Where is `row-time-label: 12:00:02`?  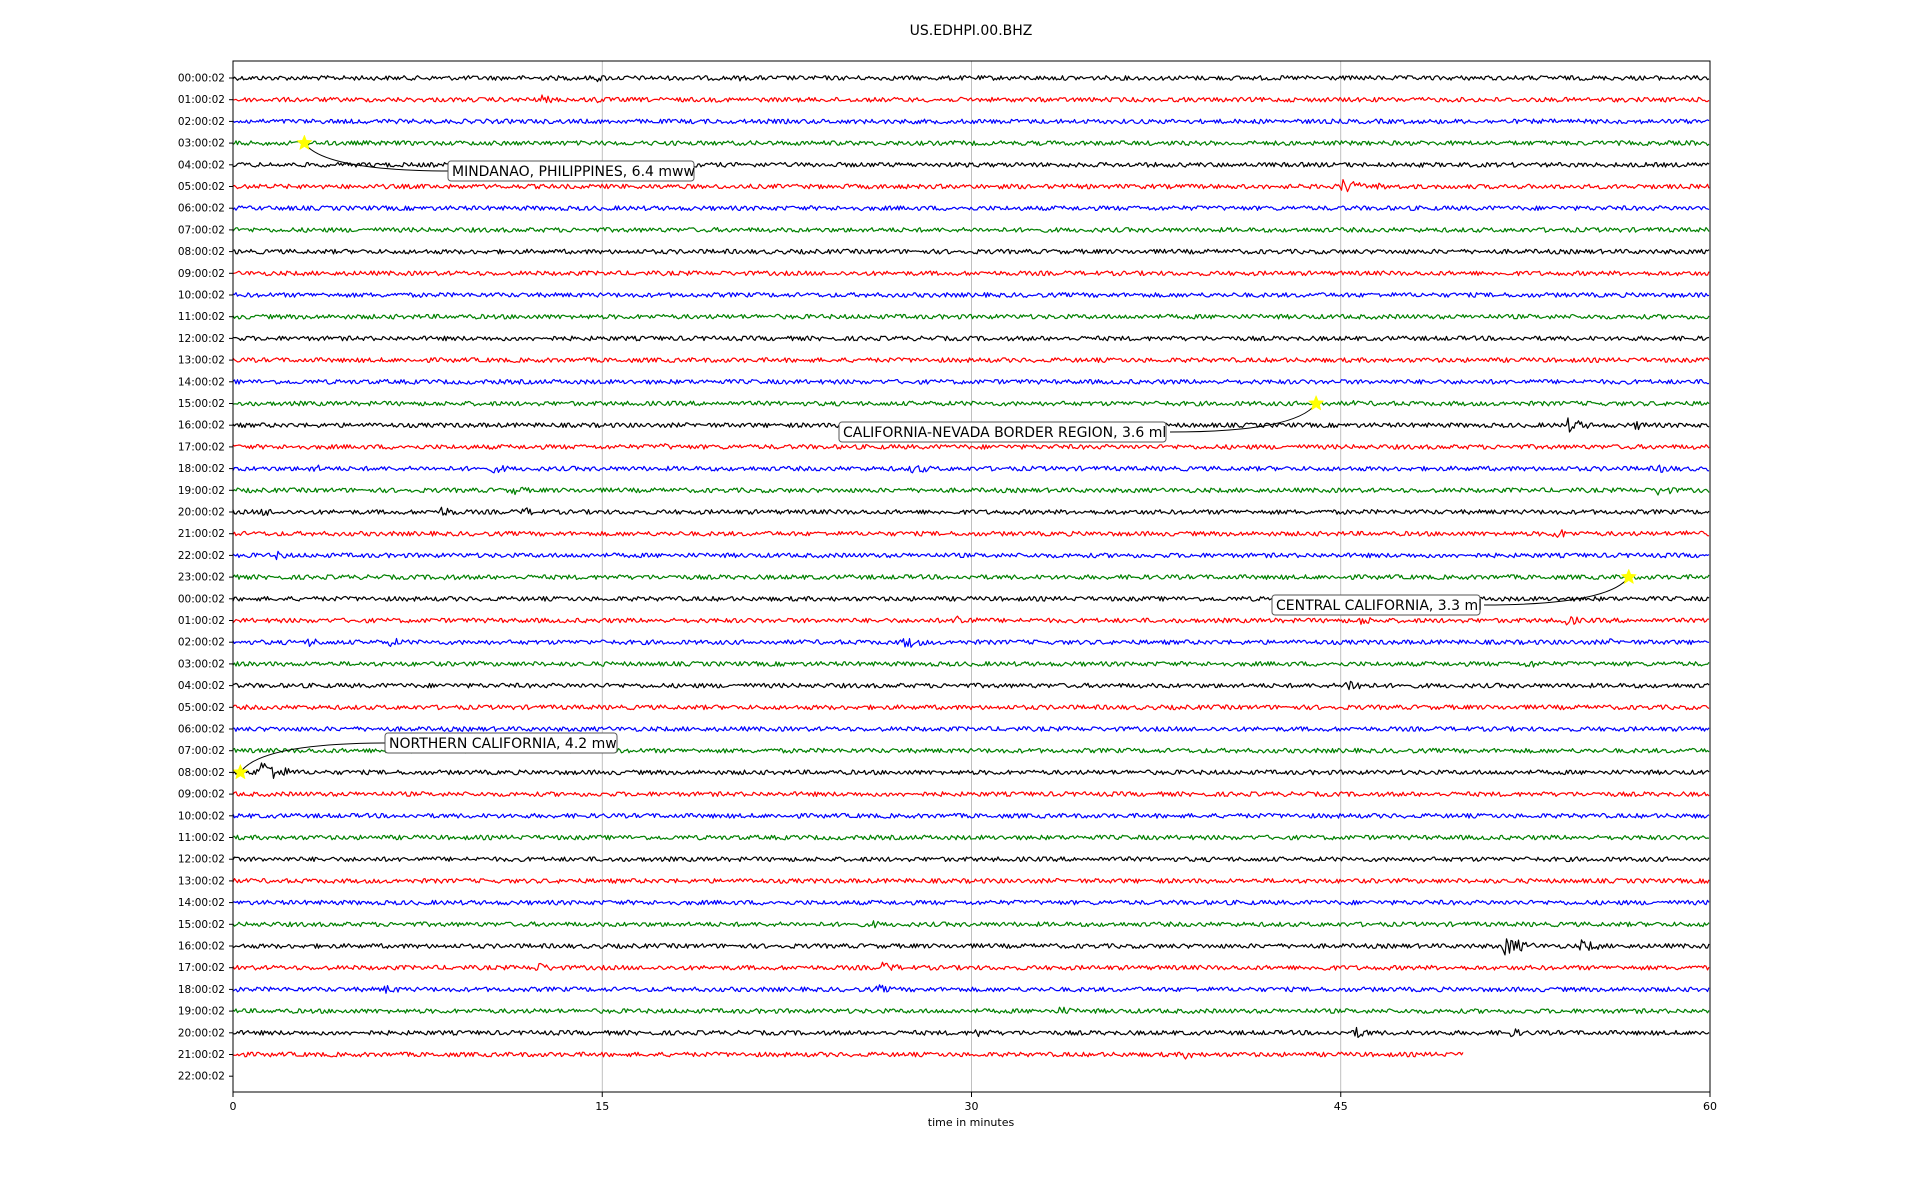 row-time-label: 12:00:02 is located at coordinates (201, 339).